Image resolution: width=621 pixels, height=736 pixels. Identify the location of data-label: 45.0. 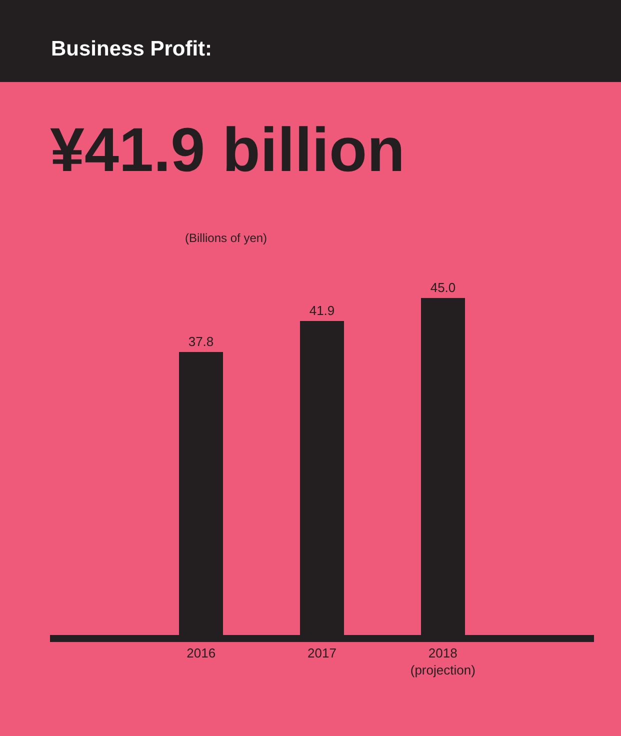
(443, 287).